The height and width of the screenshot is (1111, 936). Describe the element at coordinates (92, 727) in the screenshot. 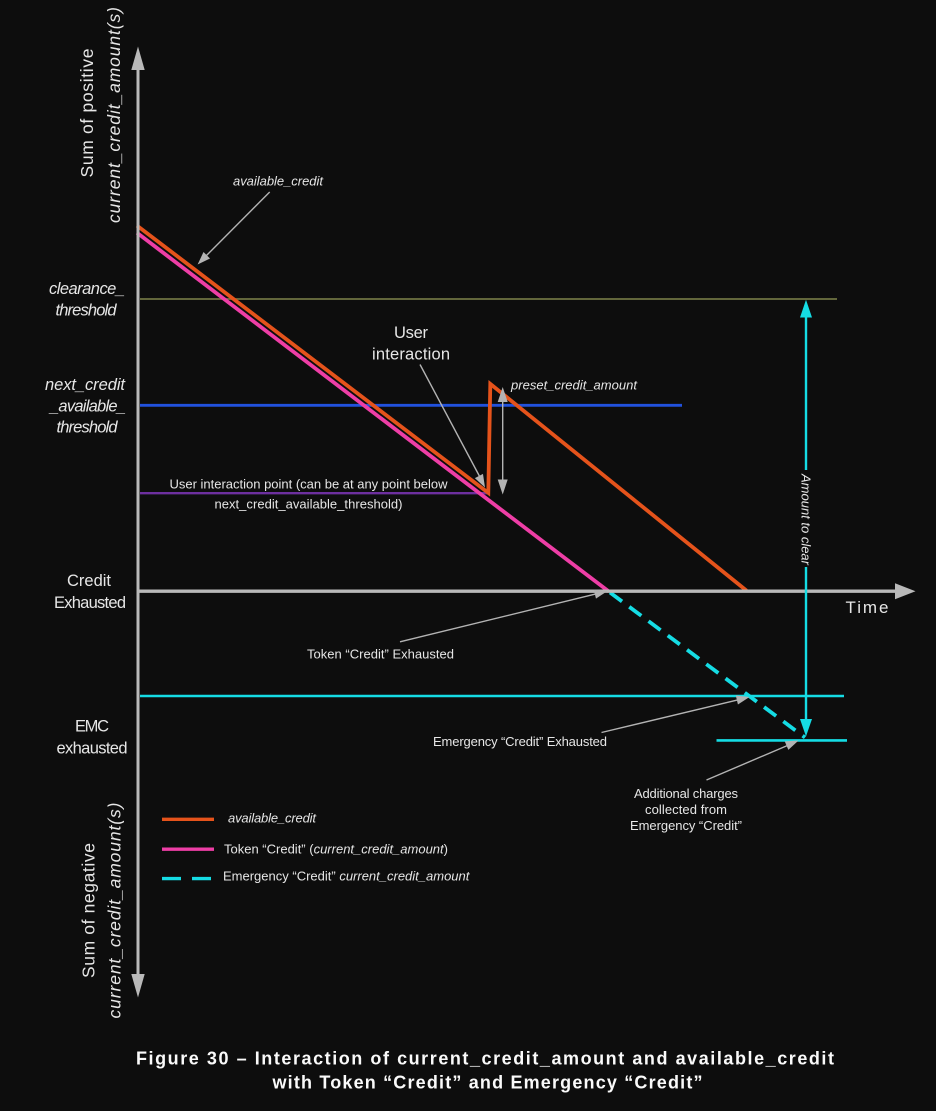

I see `svg-text: EMC` at that location.